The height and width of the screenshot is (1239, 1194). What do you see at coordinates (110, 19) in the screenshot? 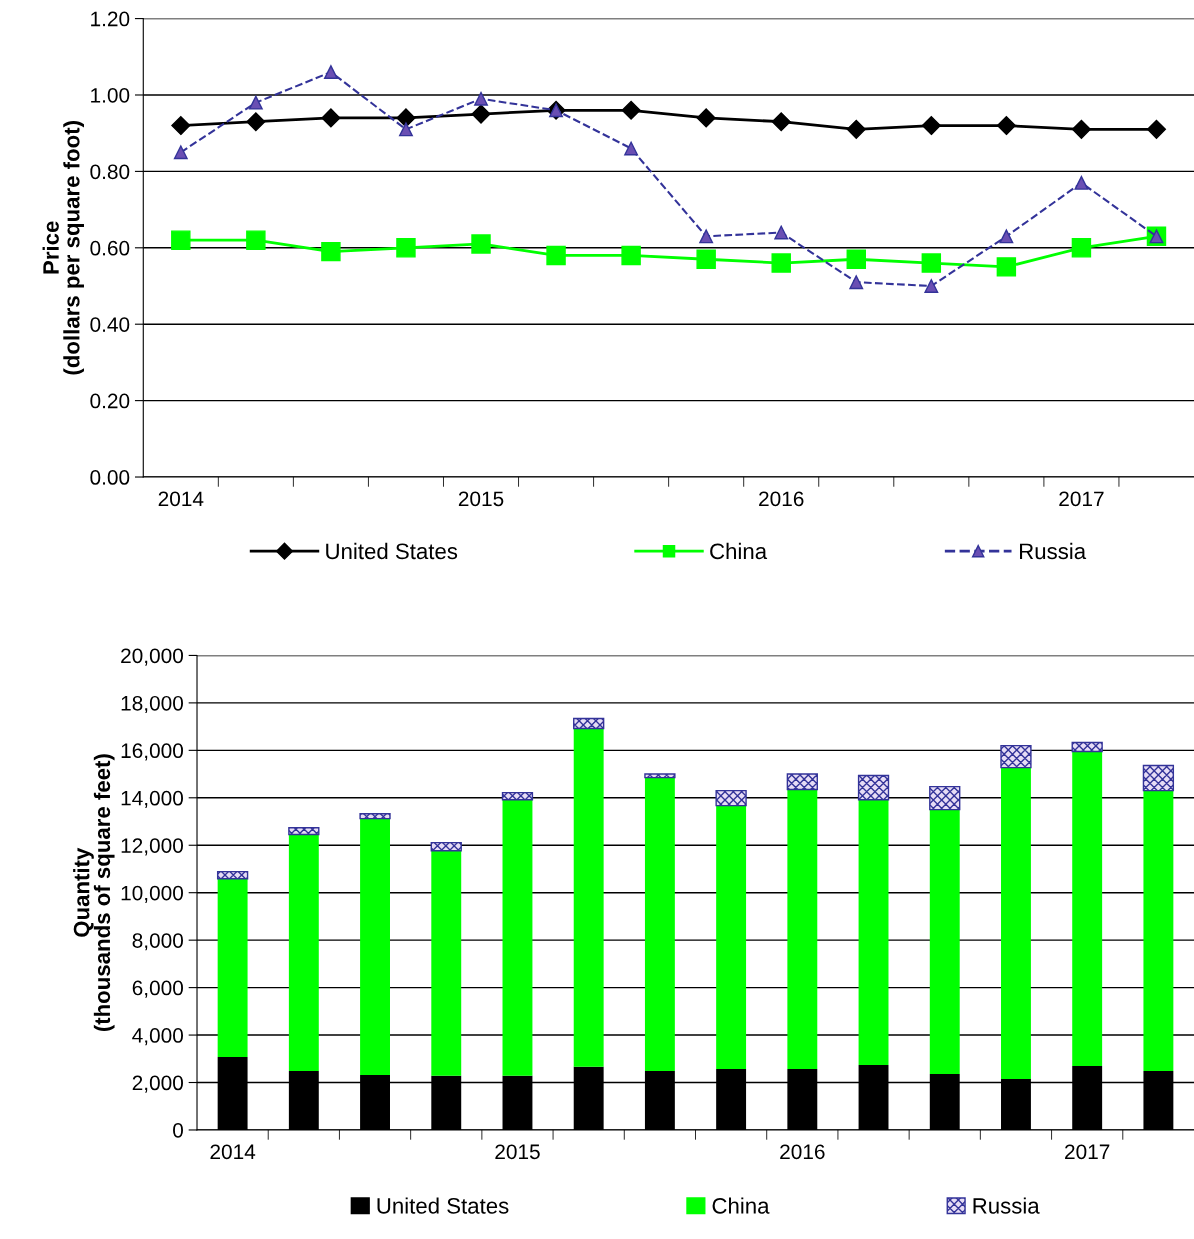
I see `y-tick-label: 1.20` at bounding box center [110, 19].